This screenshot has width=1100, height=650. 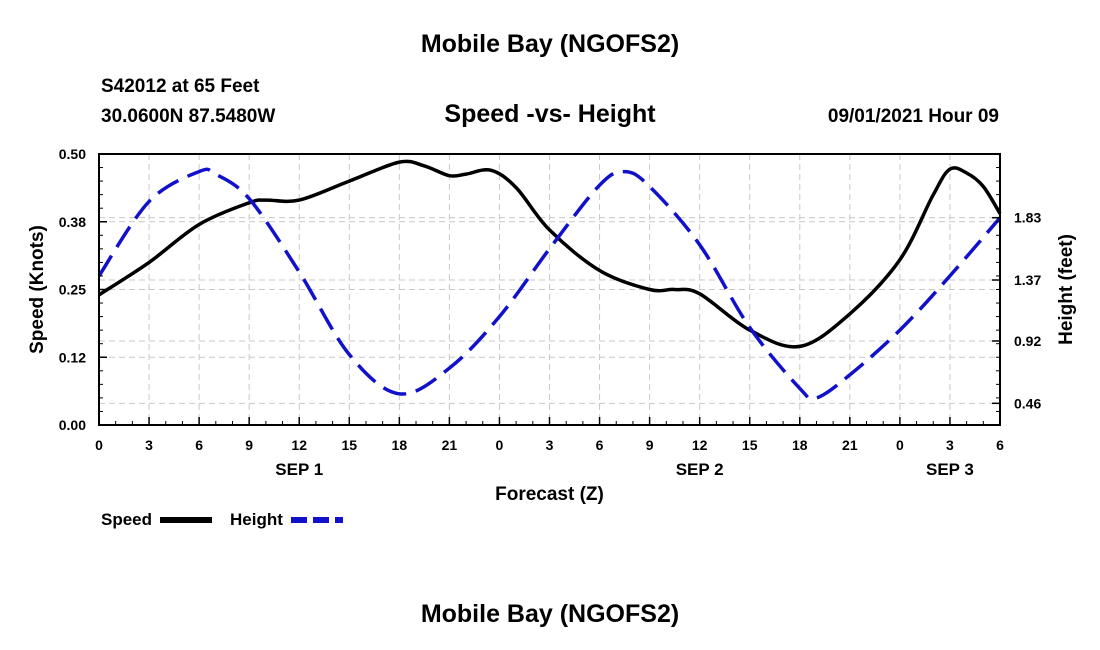 What do you see at coordinates (700, 469) in the screenshot?
I see `x-date-label: SEP 2` at bounding box center [700, 469].